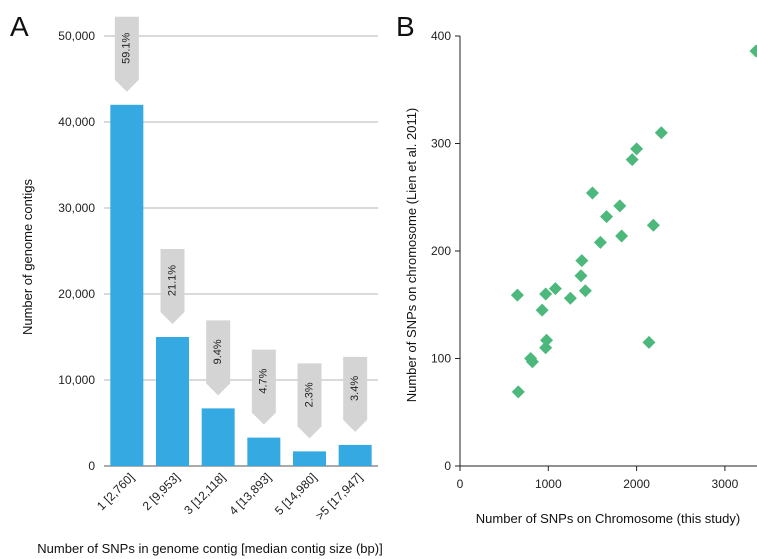  What do you see at coordinates (91, 466) in the screenshot?
I see `a-y-tick-label: 0` at bounding box center [91, 466].